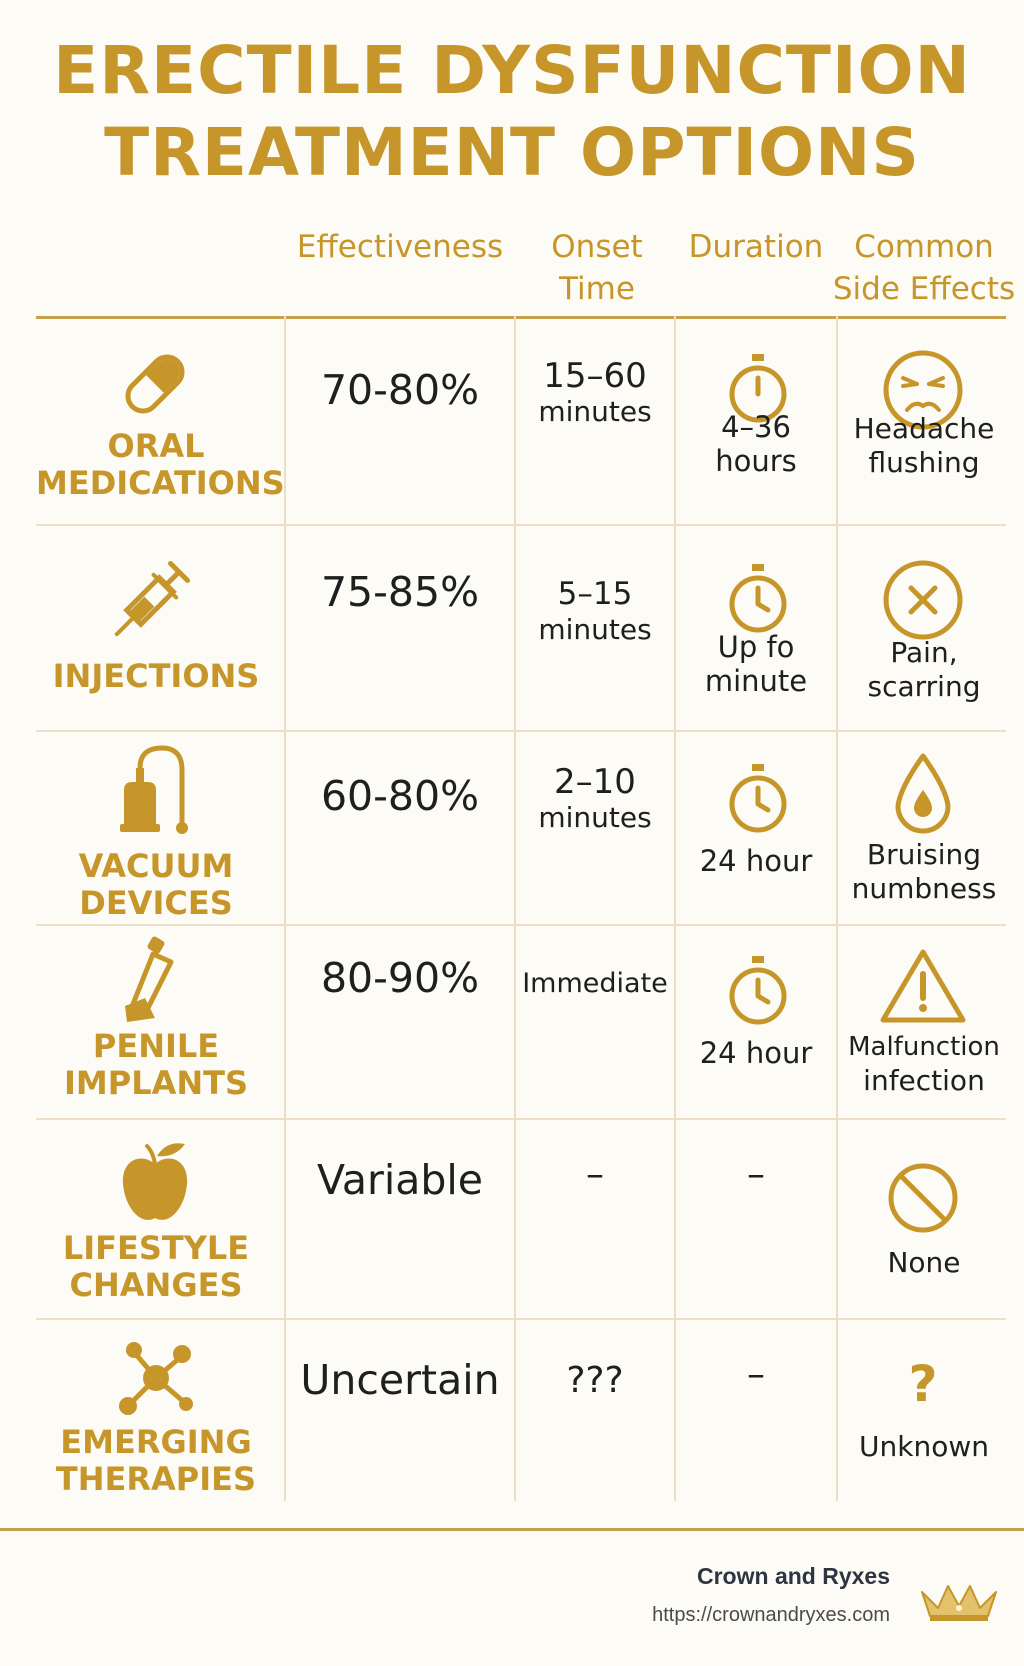  Describe the element at coordinates (512, 1529) in the screenshot. I see `footer-rule` at that location.